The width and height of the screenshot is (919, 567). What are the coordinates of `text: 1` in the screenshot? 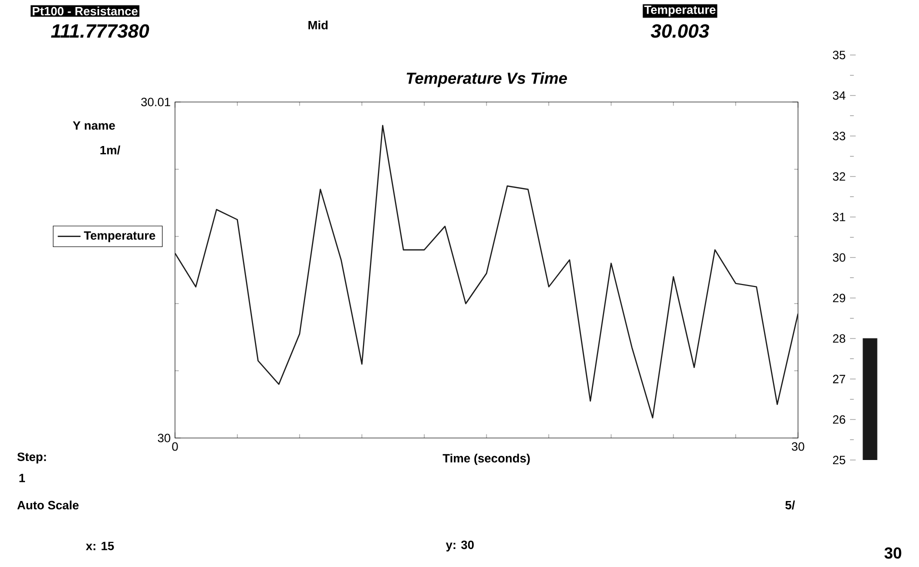 It's located at (22, 478).